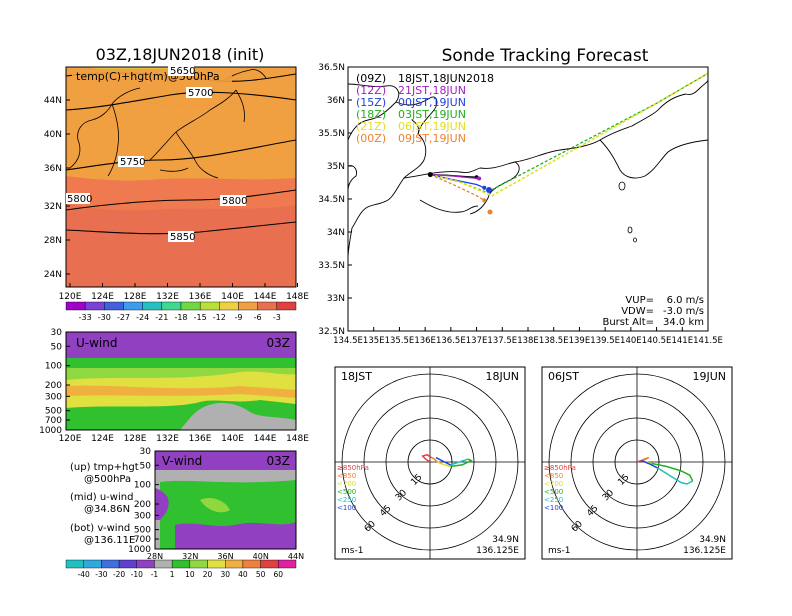 The image size is (792, 616). I want to click on temperature-map, so click(181, 177).